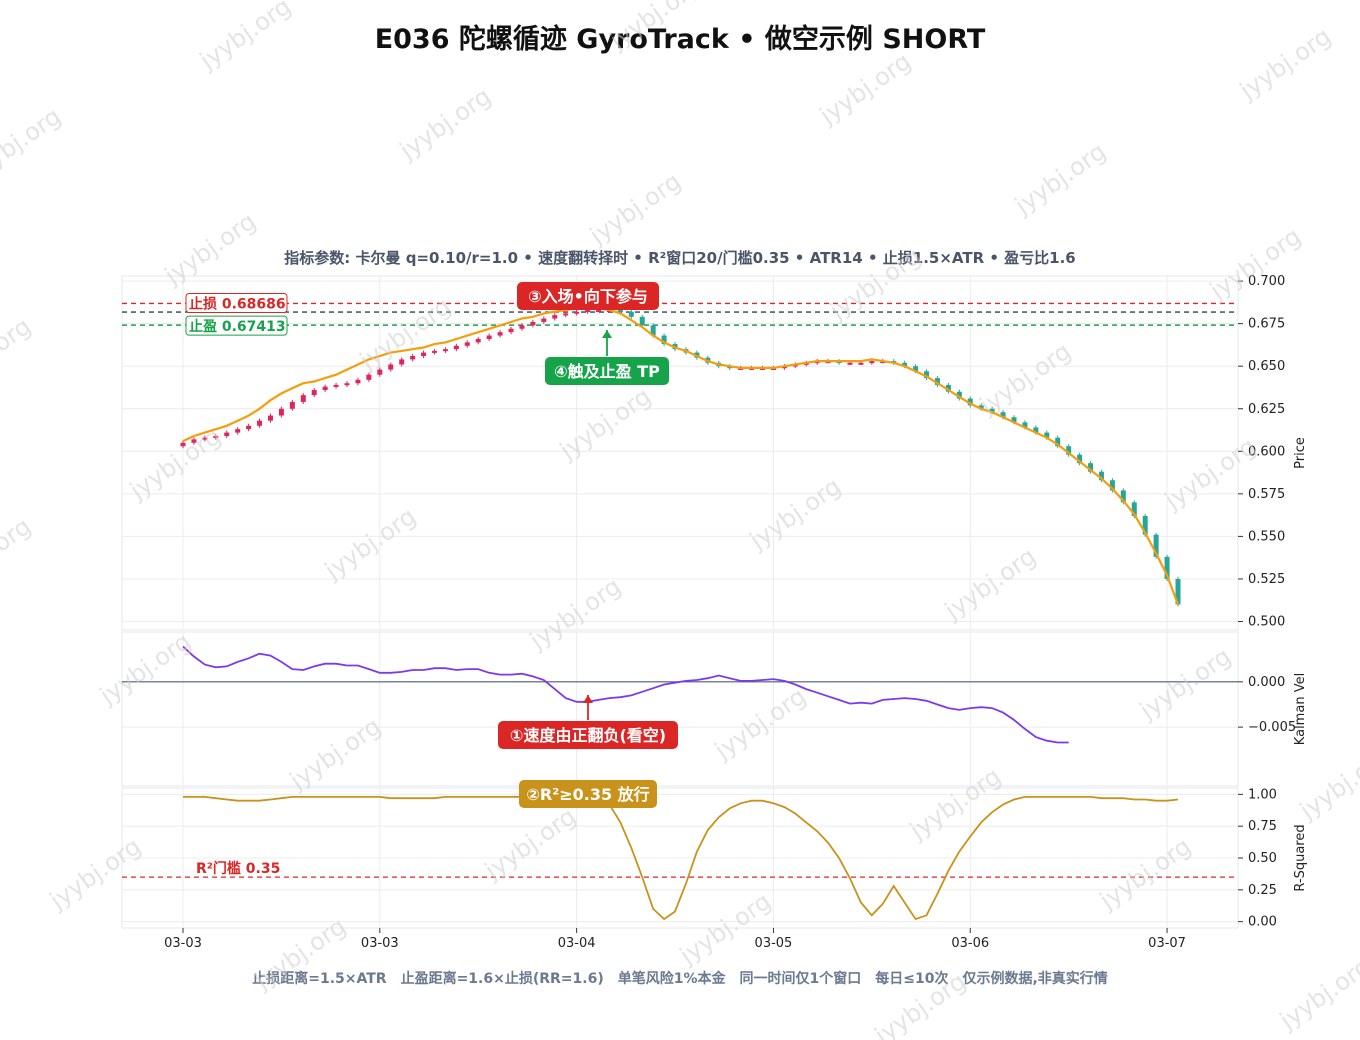 The image size is (1360, 1040). I want to click on velocity-y-tick-label: 0.000, so click(1266, 682).